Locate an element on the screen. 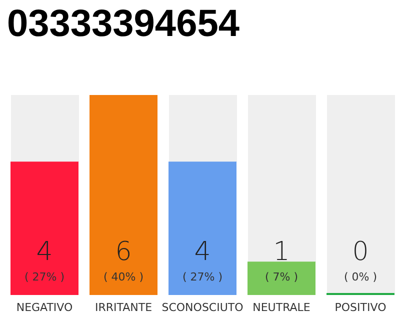  x-tick-label: POSITIVO is located at coordinates (360, 307).